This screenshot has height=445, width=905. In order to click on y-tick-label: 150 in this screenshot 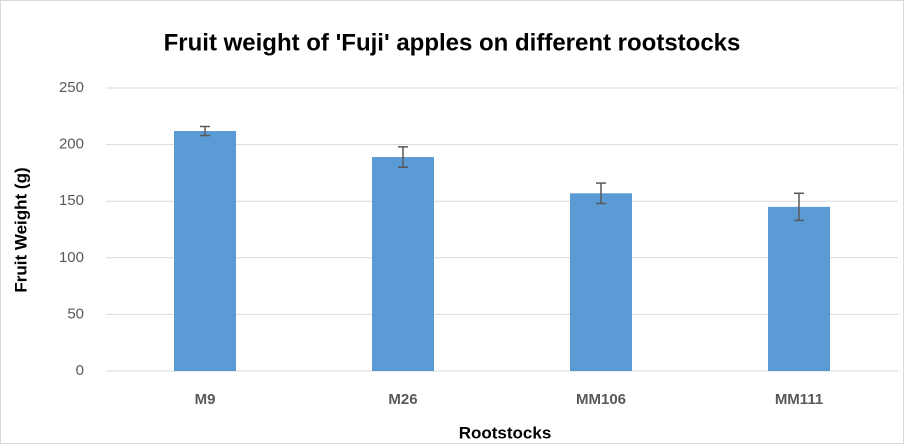, I will do `click(71, 200)`.